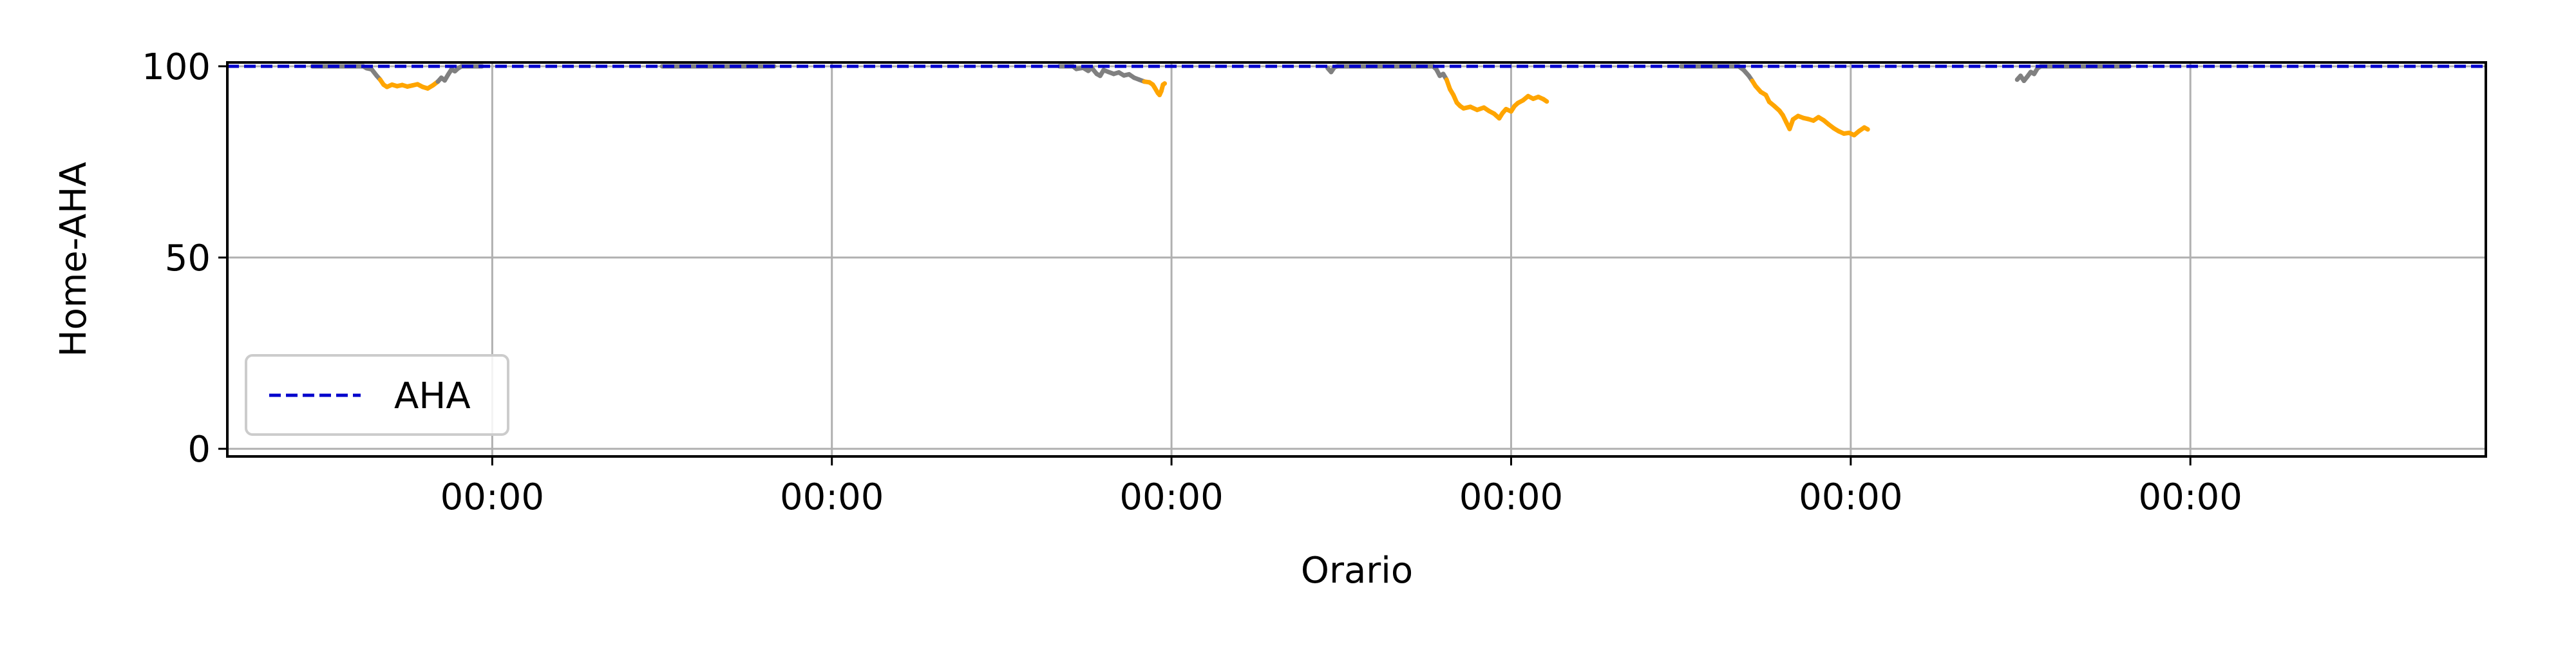  Describe the element at coordinates (176, 67) in the screenshot. I see `y-tick-label: 100` at that location.